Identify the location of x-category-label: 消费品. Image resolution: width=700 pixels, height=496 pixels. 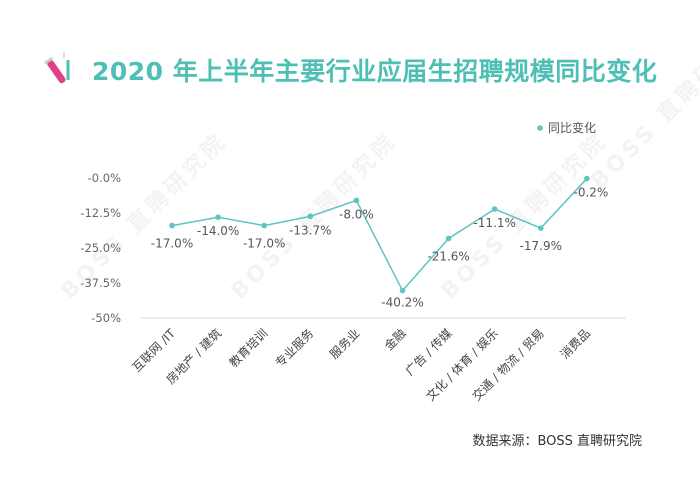
(575, 343).